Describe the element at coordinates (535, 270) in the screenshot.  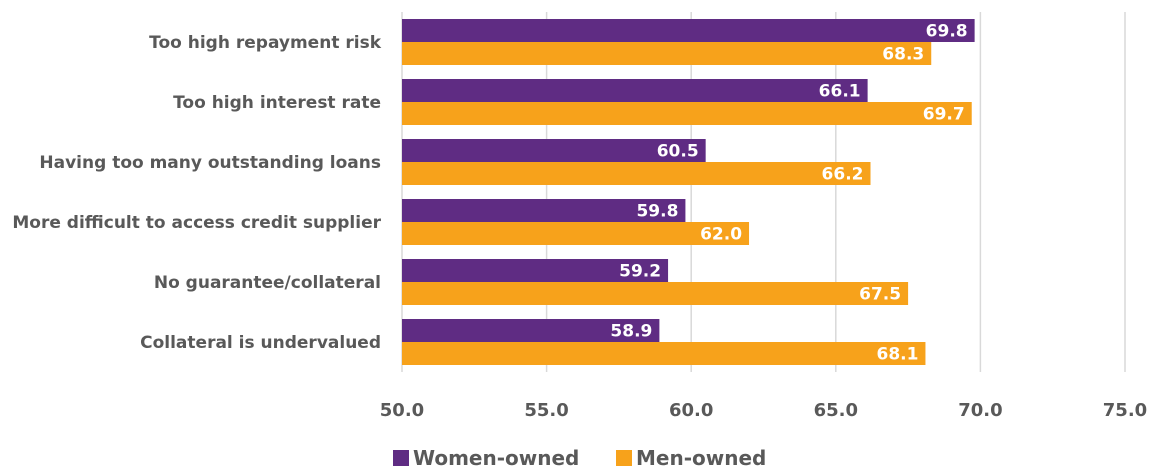
I see `bar-women-owned-no-guarantee-collateral` at that location.